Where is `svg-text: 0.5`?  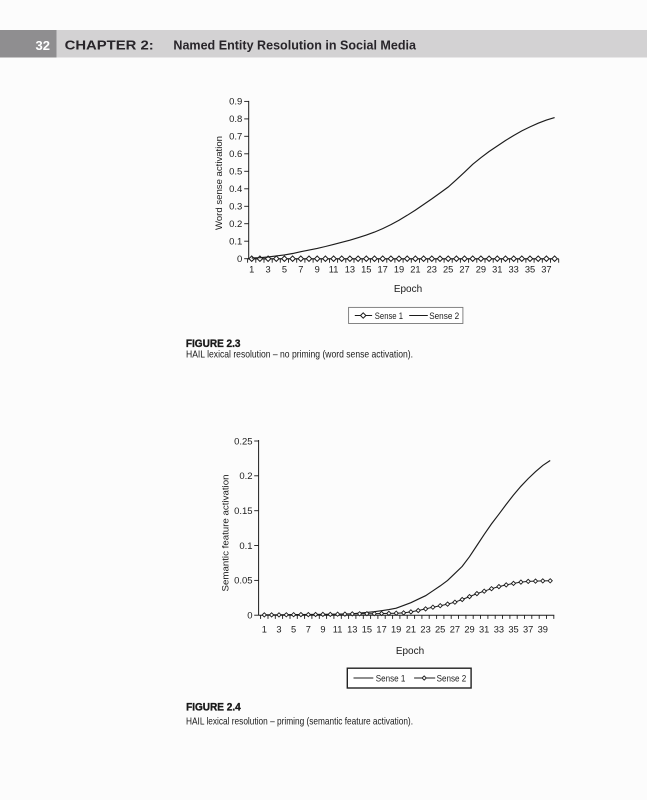 svg-text: 0.5 is located at coordinates (235, 172).